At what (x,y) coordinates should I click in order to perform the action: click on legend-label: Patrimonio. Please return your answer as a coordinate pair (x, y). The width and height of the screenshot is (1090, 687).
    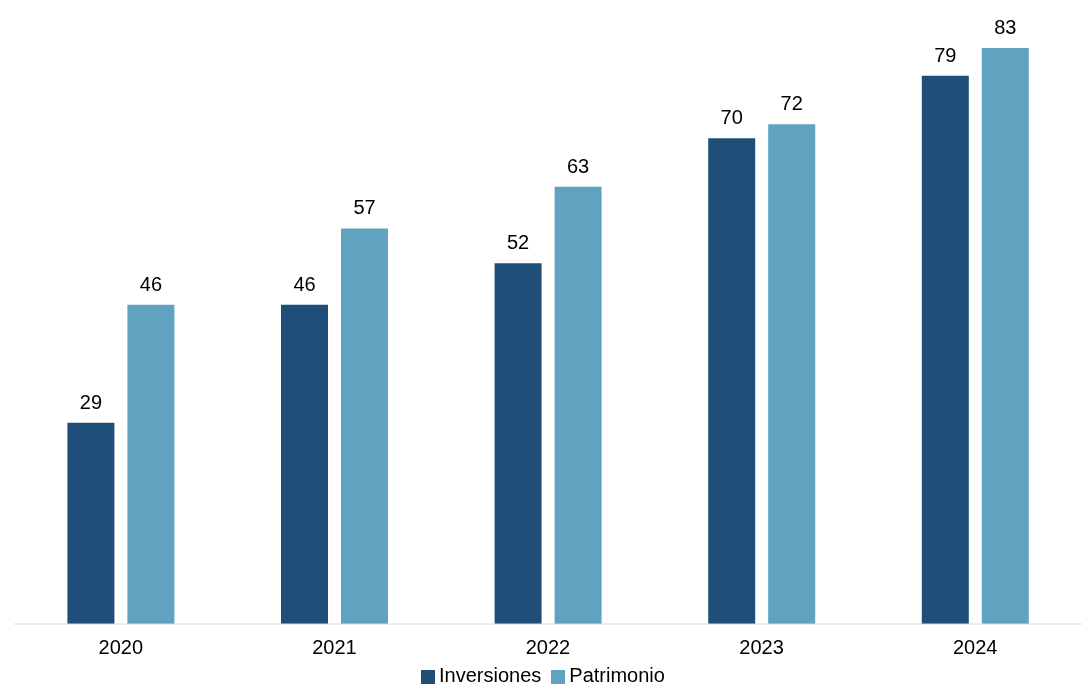
    Looking at the image, I should click on (617, 675).